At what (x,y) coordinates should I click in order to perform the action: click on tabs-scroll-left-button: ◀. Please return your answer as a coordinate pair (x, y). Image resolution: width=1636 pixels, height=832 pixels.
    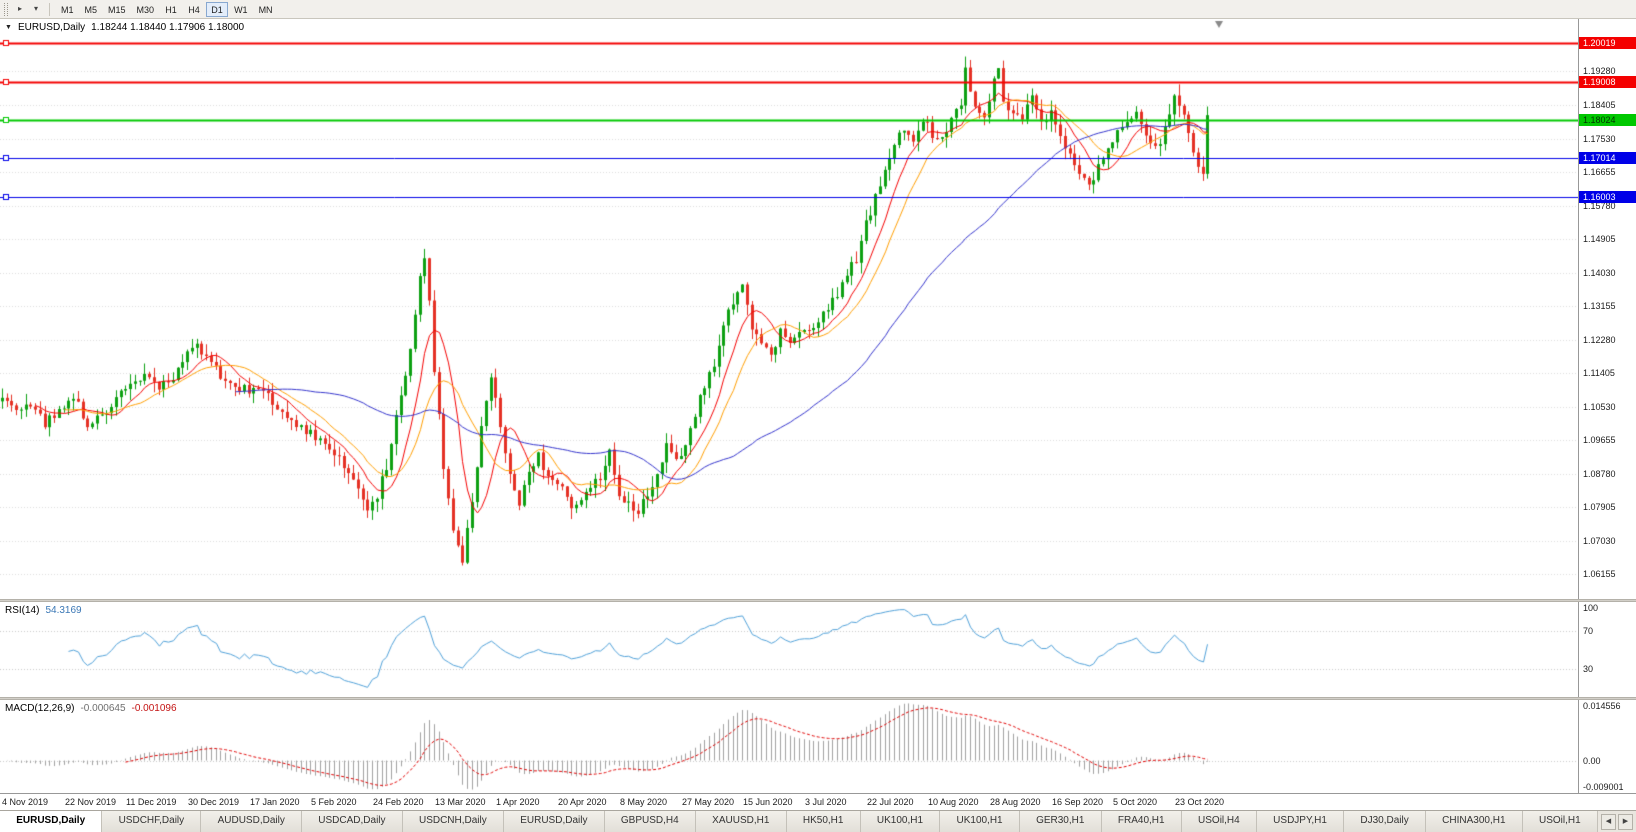
    Looking at the image, I should click on (1608, 821).